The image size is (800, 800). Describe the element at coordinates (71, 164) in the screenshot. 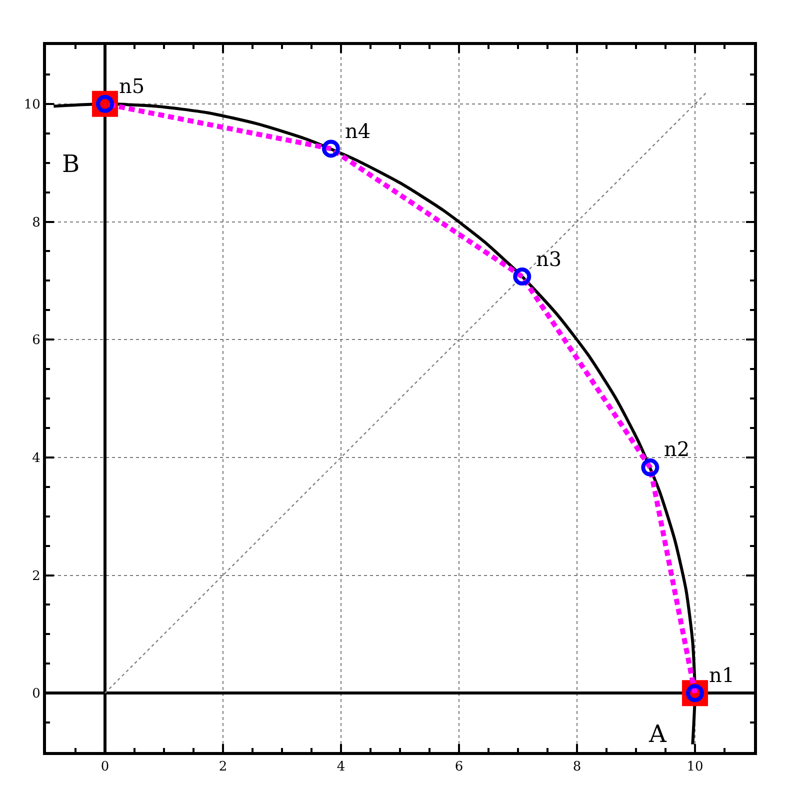

I see `y-axis-title: B` at that location.